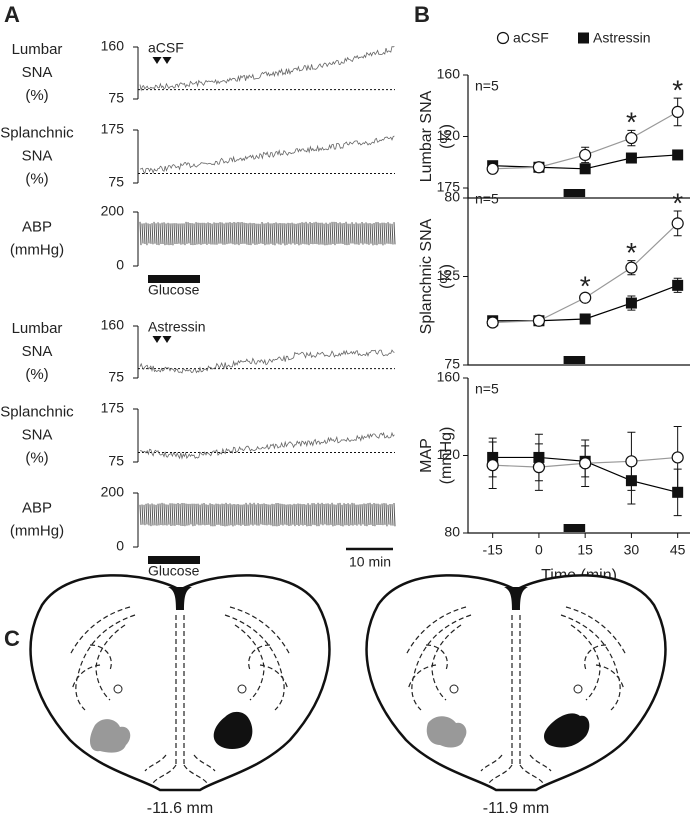 This screenshot has width=694, height=823. What do you see at coordinates (12, 14) in the screenshot?
I see `panel-label: A` at bounding box center [12, 14].